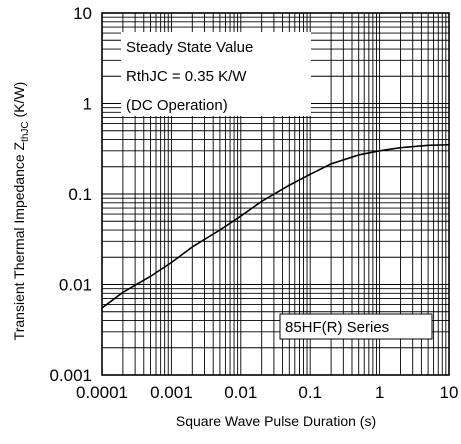 Image resolution: width=461 pixels, height=444 pixels. I want to click on y-tick-label: 0.1, so click(80, 194).